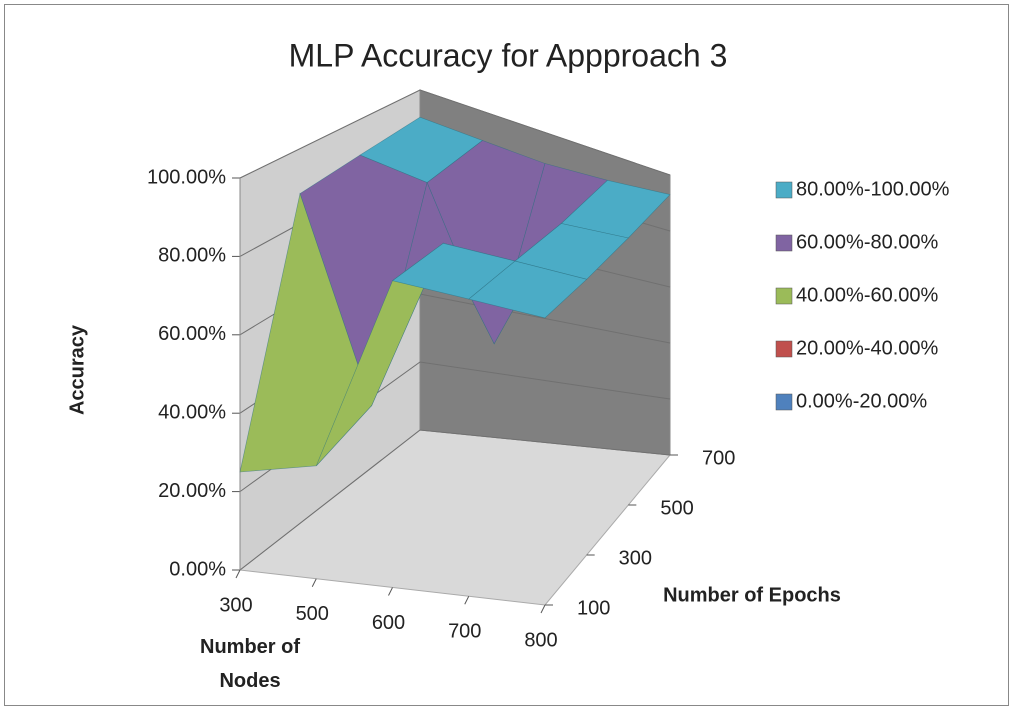 The image size is (1017, 712). What do you see at coordinates (388, 623) in the screenshot?
I see `x-tick-label: 600` at bounding box center [388, 623].